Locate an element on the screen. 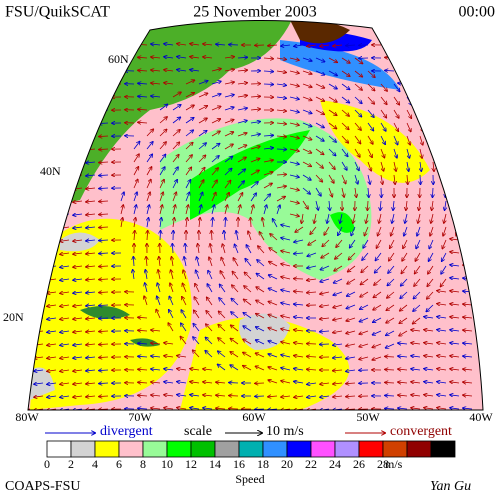 Image resolution: width=500 pixels, height=500 pixels. colorbar-title: Speed is located at coordinates (249, 479).